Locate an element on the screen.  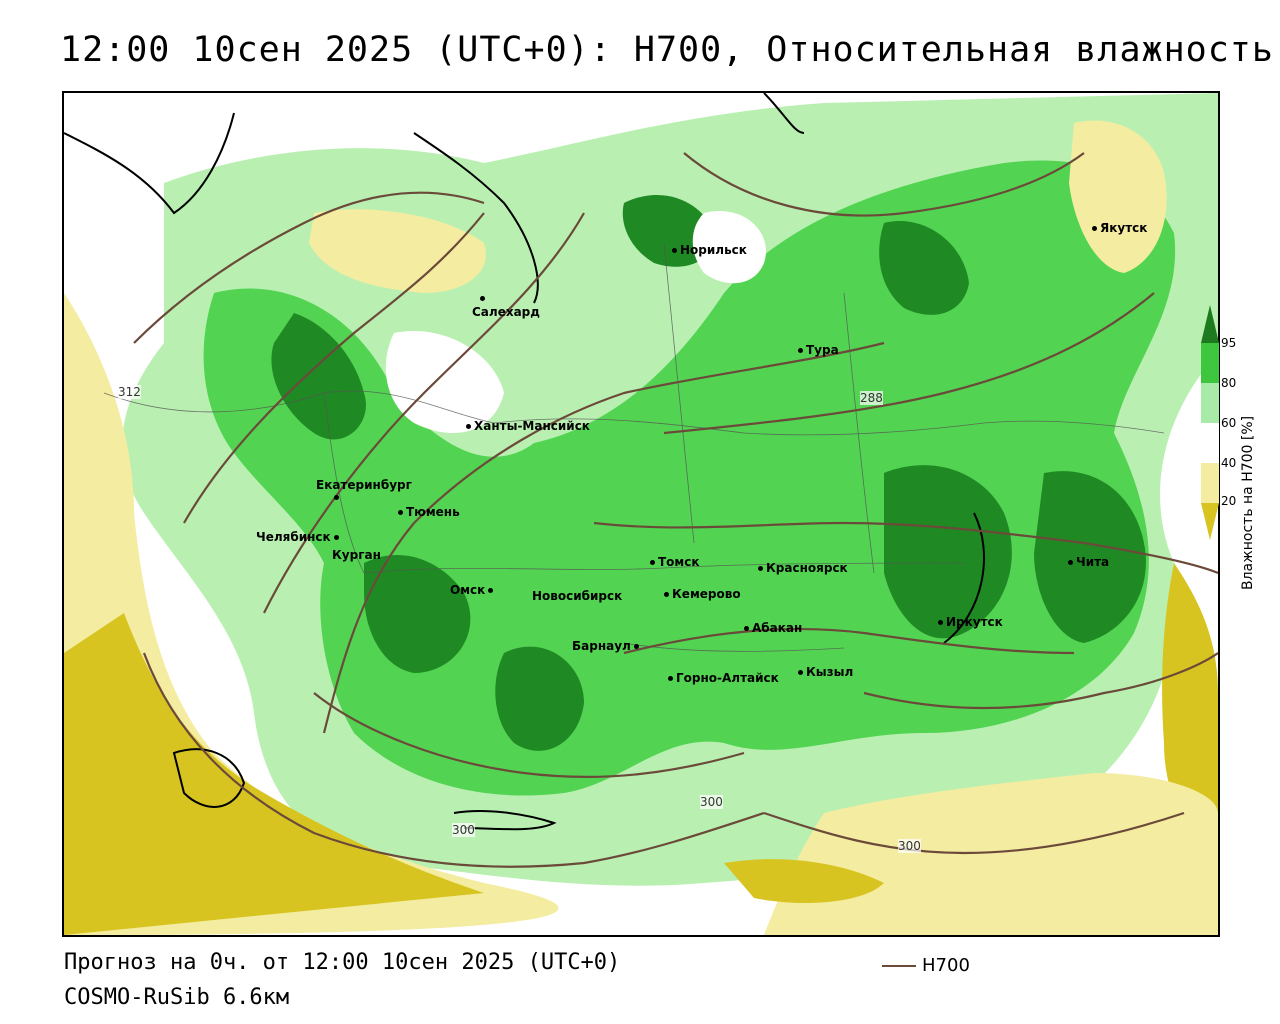
city-marker: Якутск is located at coordinates (1119, 228).